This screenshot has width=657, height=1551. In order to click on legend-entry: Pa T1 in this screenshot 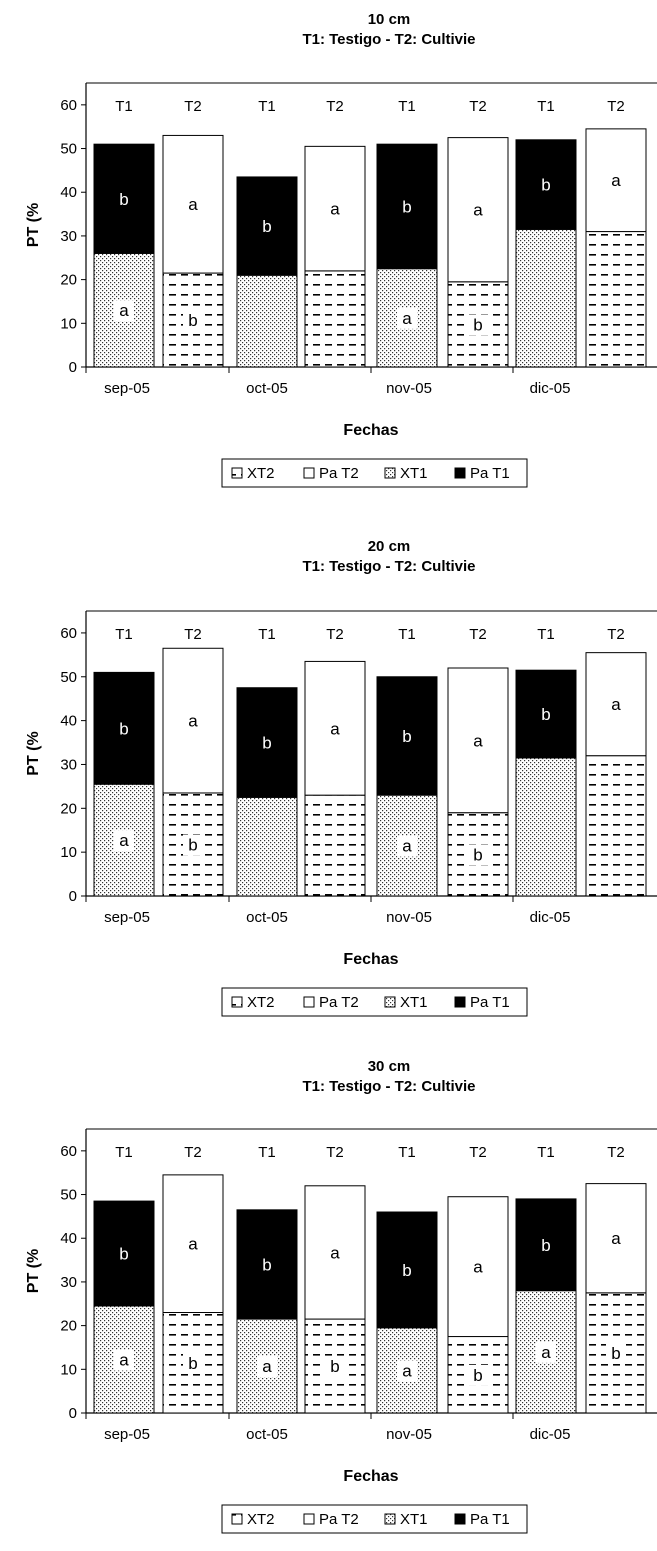, I will do `click(490, 1519)`.